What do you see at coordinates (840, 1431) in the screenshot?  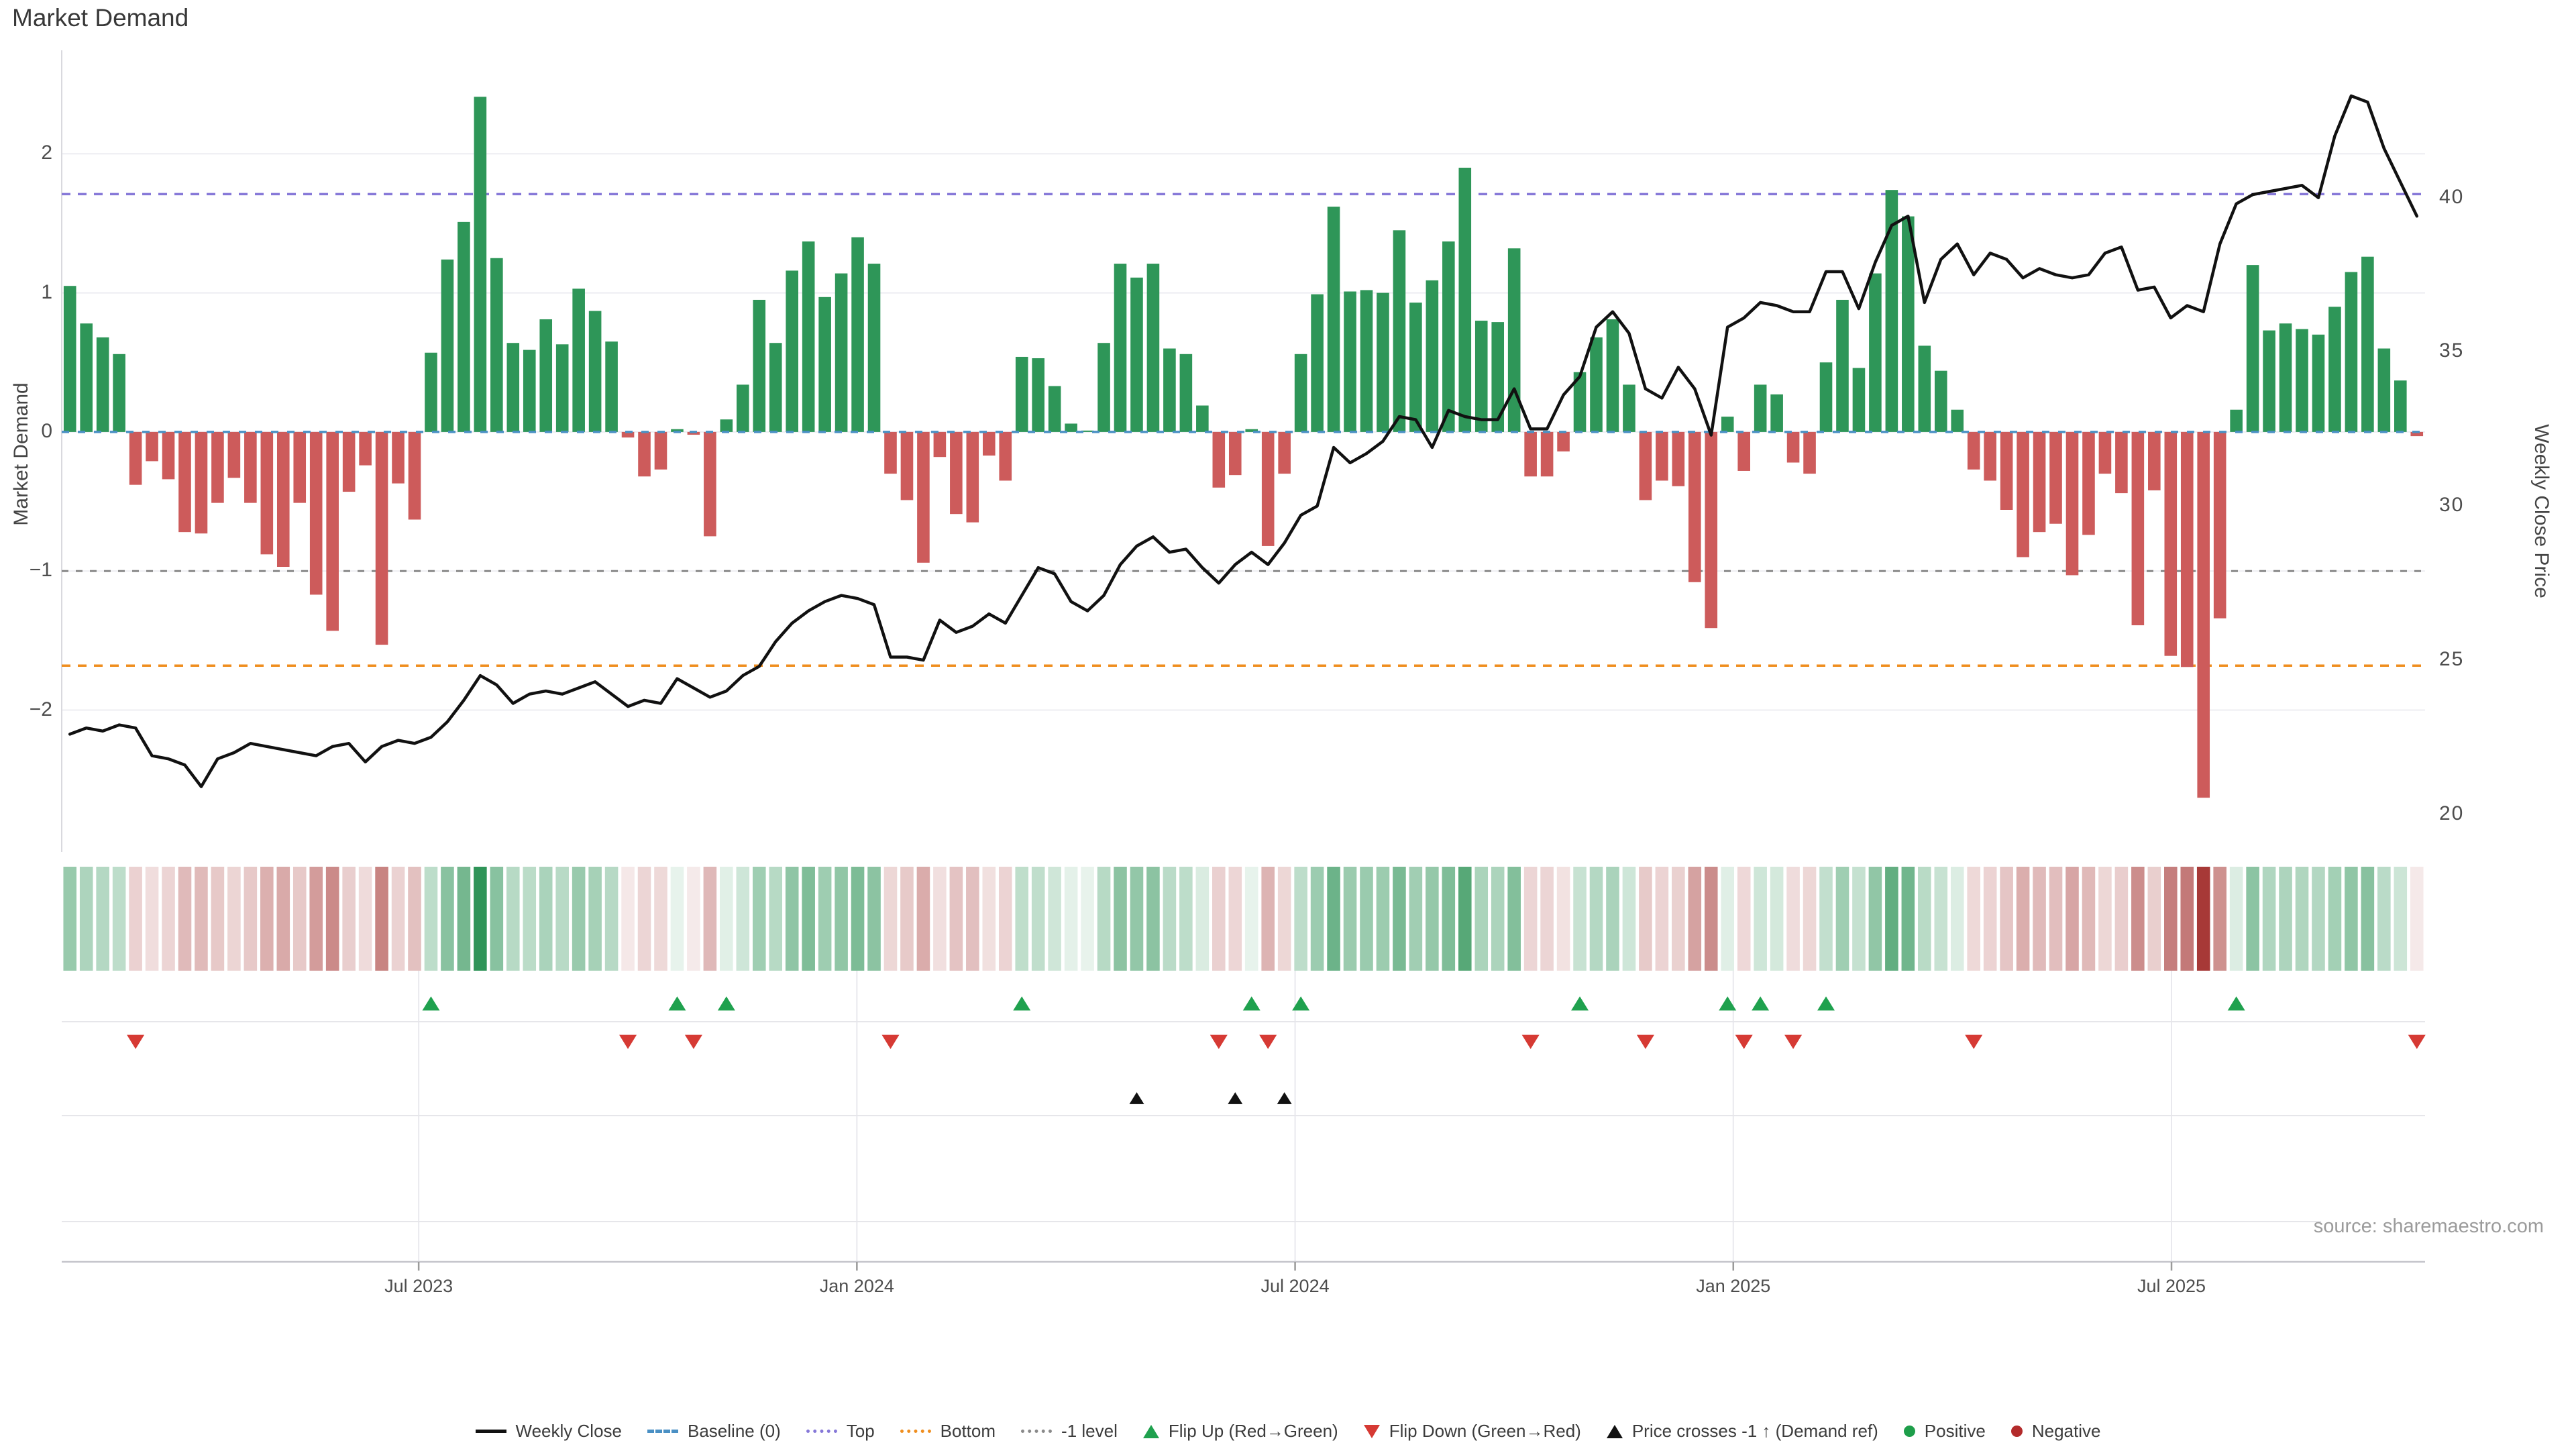 I see `legend-item: Top` at bounding box center [840, 1431].